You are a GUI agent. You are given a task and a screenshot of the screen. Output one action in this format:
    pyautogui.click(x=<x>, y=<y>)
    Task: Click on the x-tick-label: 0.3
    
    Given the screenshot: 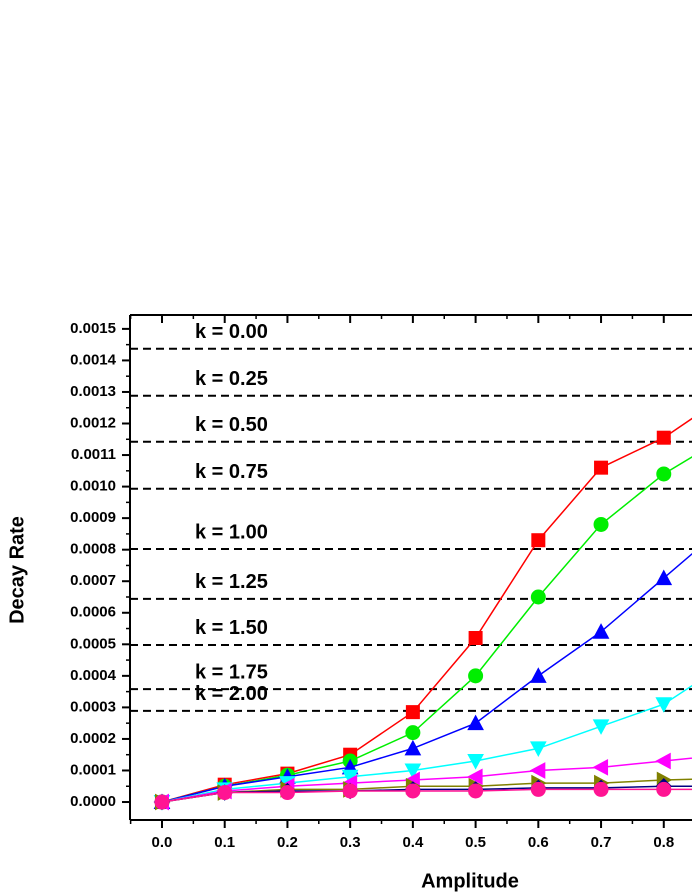 What is the action you would take?
    pyautogui.click(x=350, y=842)
    